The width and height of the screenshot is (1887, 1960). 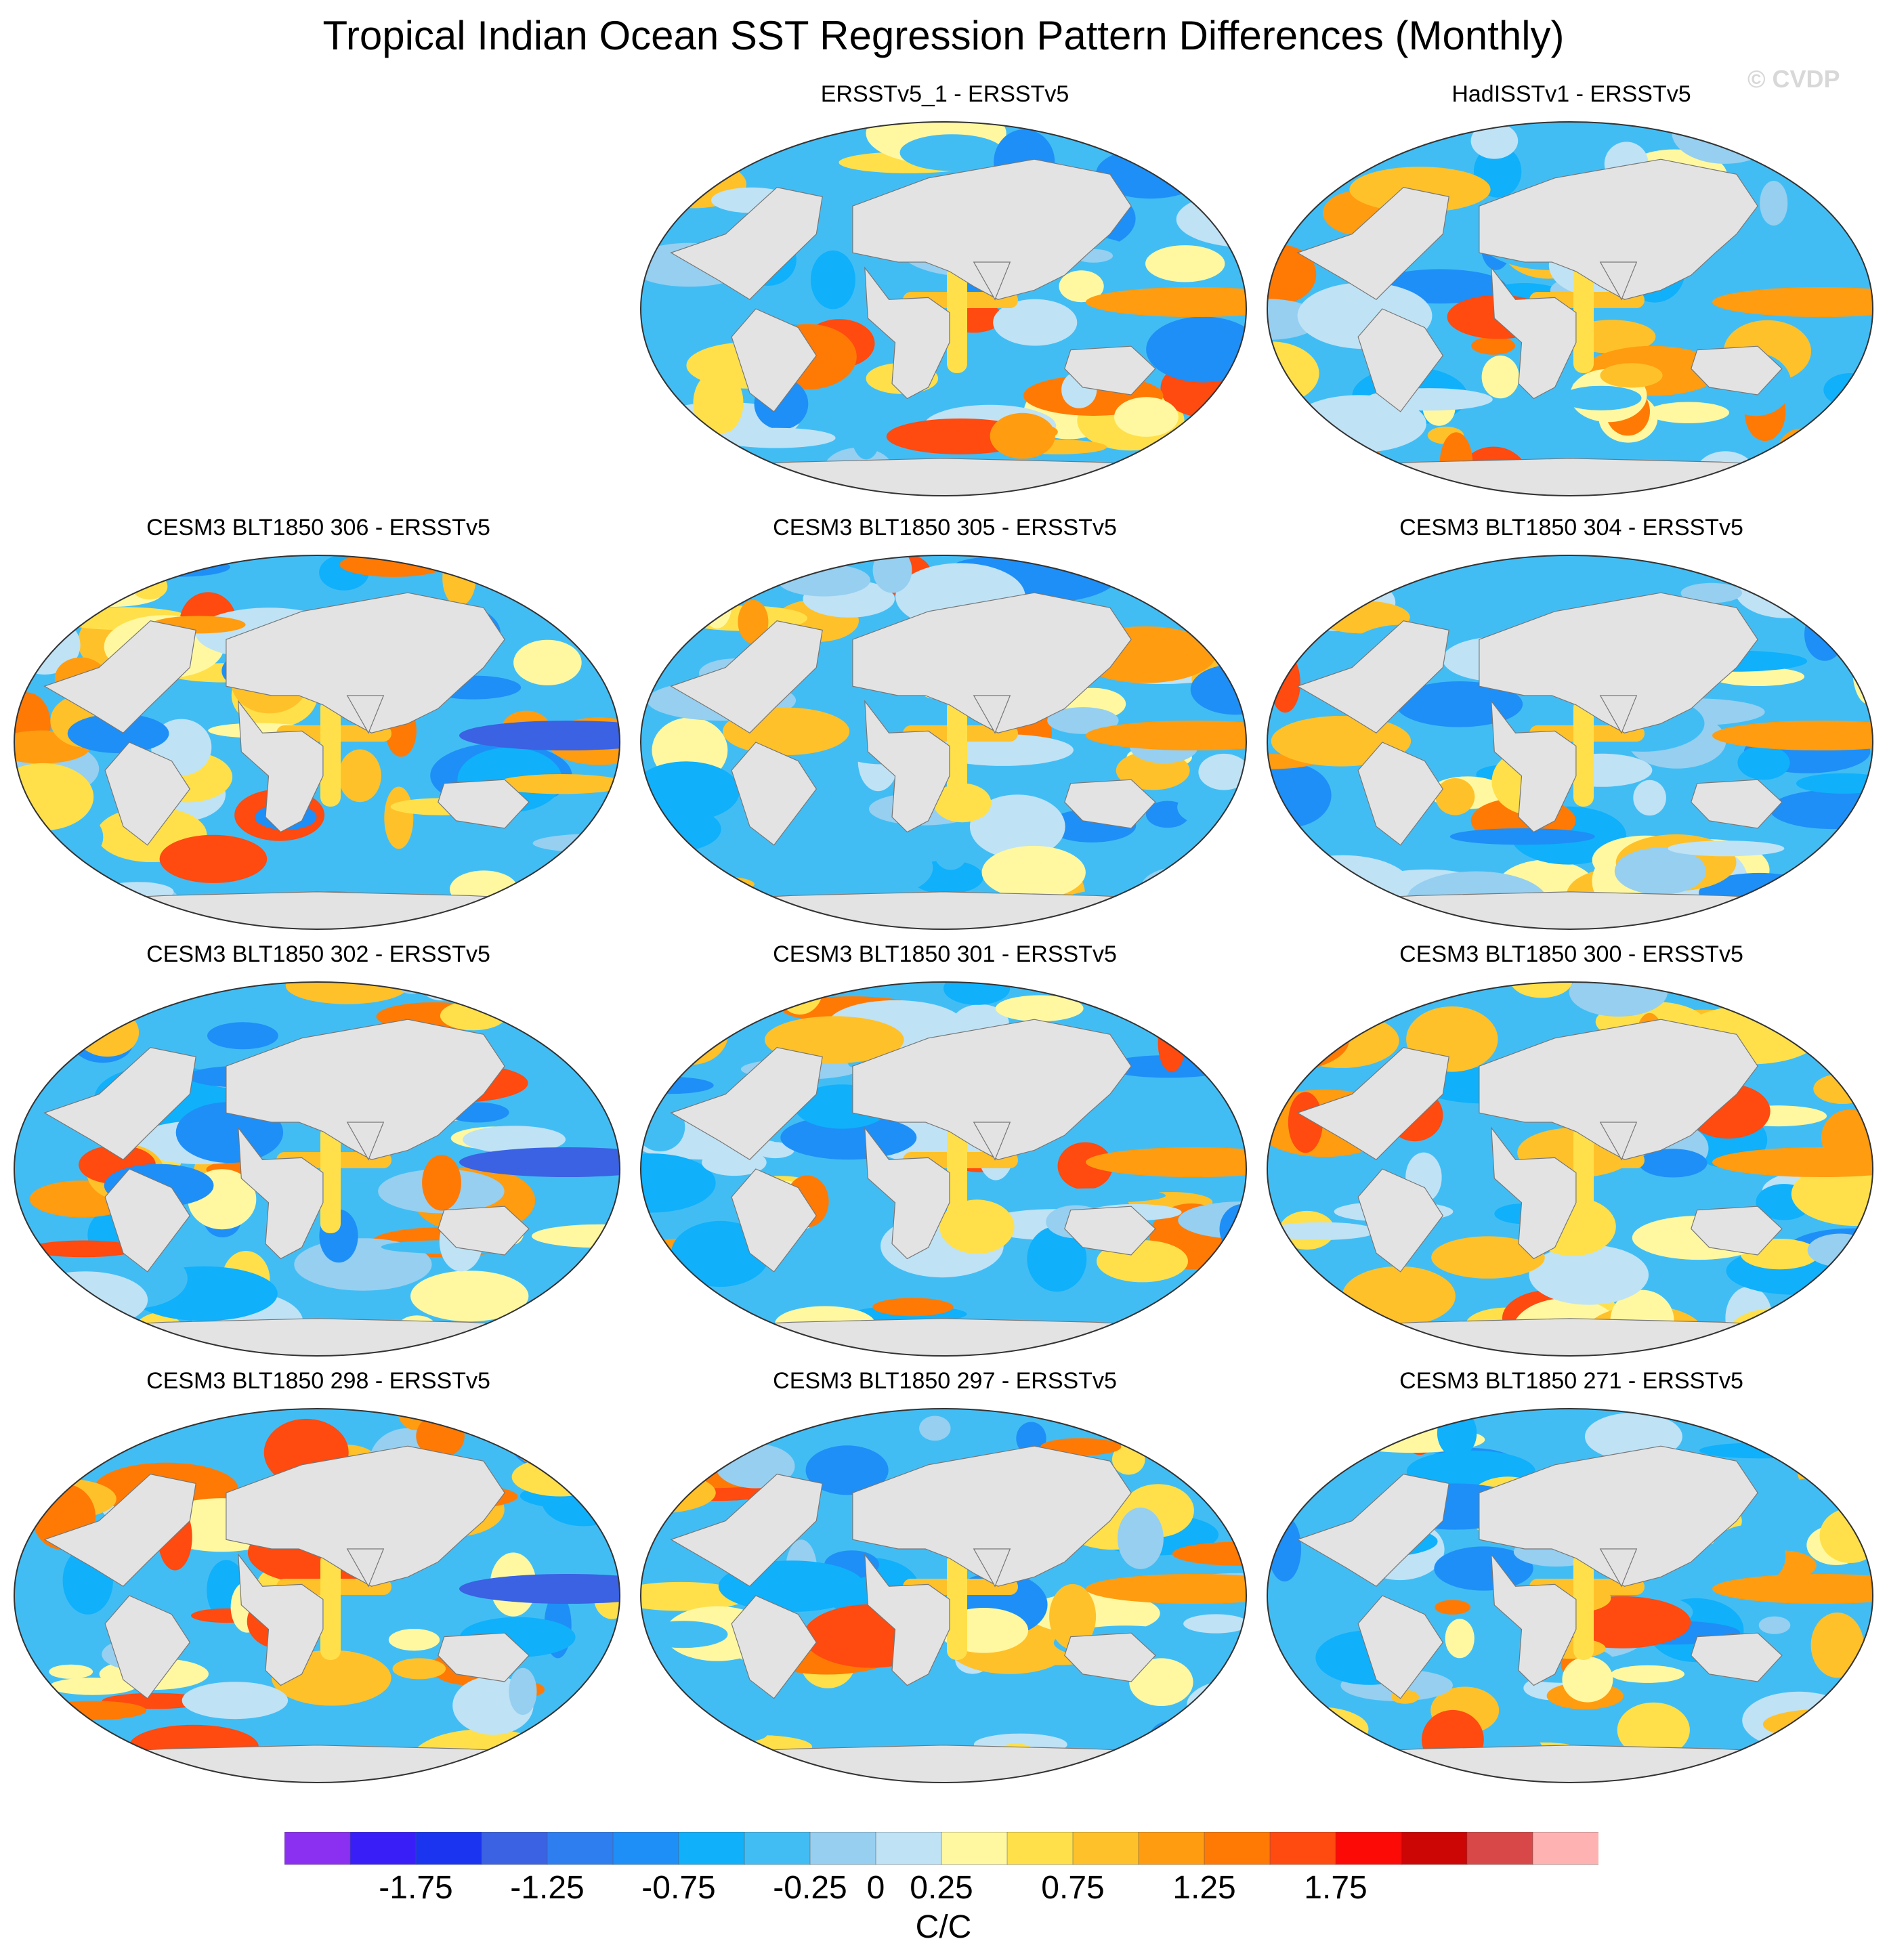 What do you see at coordinates (1571, 1381) in the screenshot?
I see `panel-title: CESM3 BLT1850 271 - ERSSTv5` at bounding box center [1571, 1381].